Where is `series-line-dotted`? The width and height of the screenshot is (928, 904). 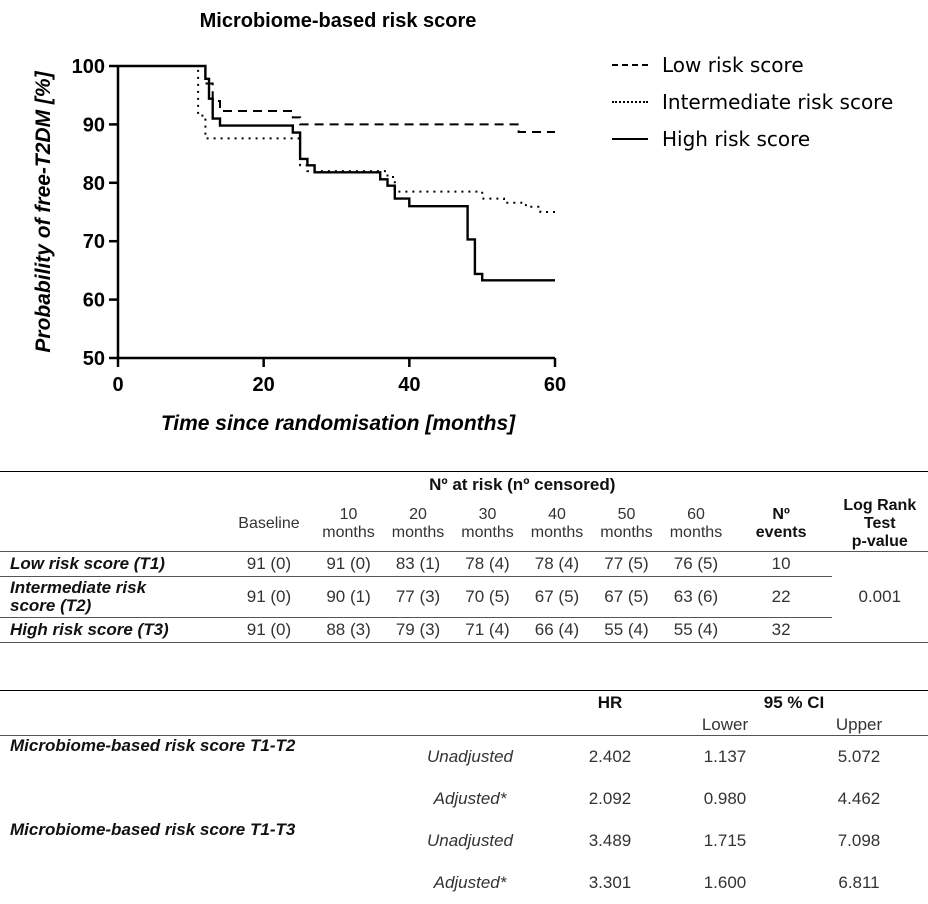 series-line-dotted is located at coordinates (336, 139).